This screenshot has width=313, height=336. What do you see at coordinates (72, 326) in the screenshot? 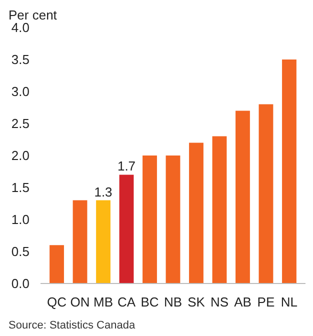
I see `source-note: Source: Statistics Canada` at bounding box center [72, 326].